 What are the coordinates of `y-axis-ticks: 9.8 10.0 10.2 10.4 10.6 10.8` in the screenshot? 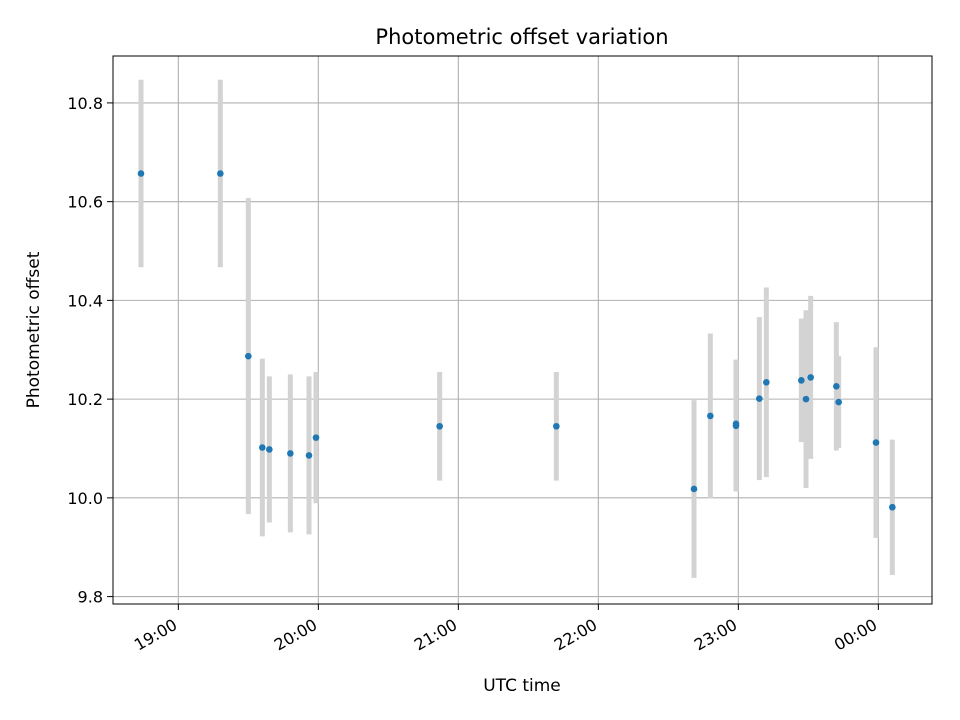 It's located at (90, 350).